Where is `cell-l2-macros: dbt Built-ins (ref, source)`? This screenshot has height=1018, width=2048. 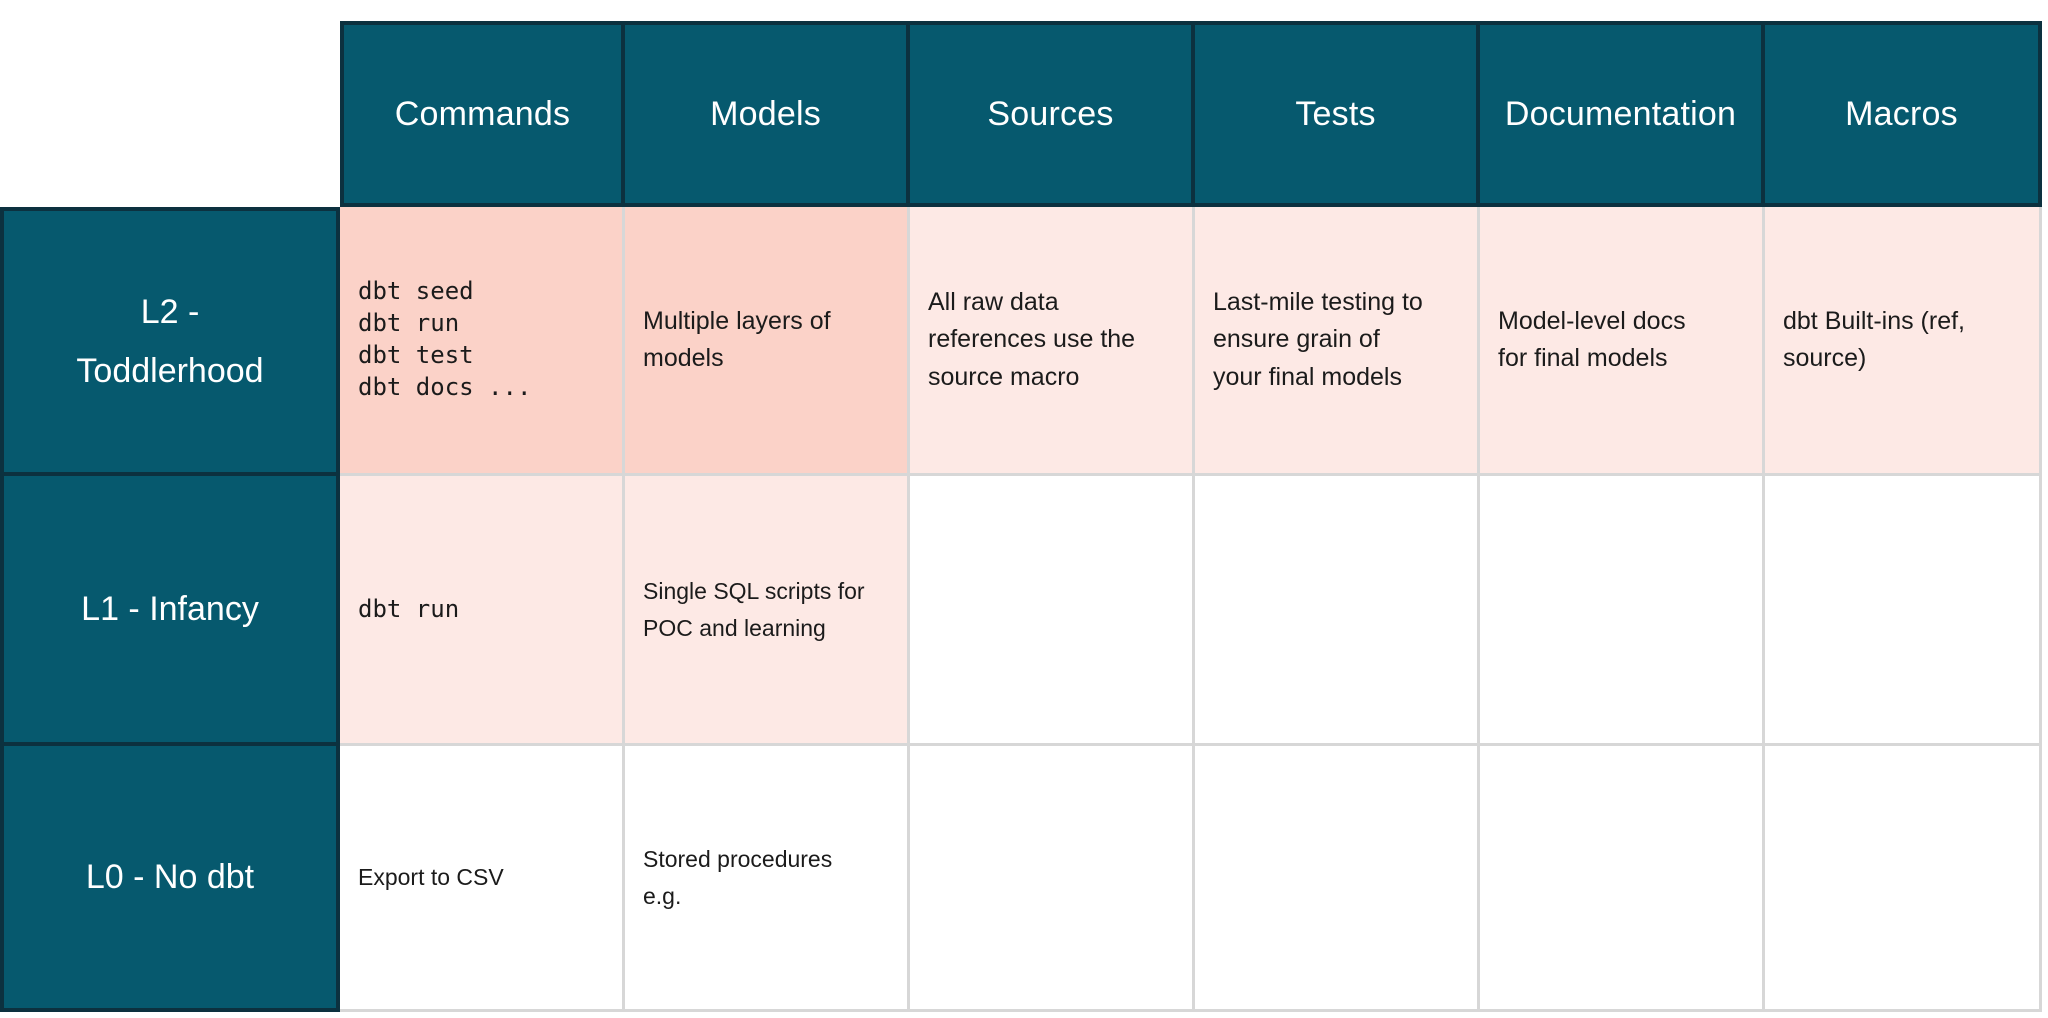
cell-l2-macros: dbt Built-ins (ref, source) is located at coordinates (1903, 341).